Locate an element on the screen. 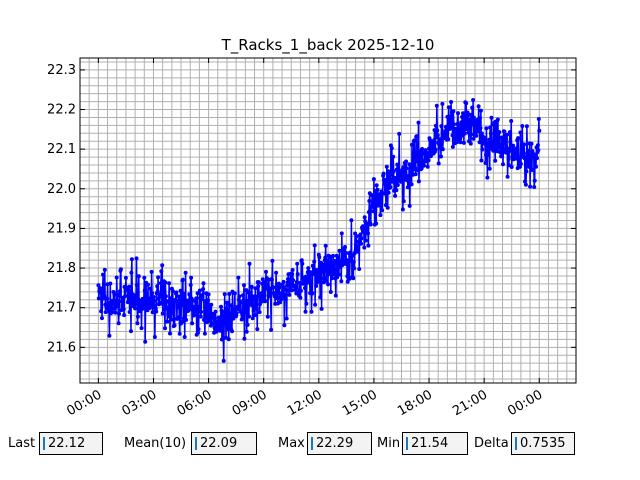  min-value-box: 21.54 is located at coordinates (435, 443).